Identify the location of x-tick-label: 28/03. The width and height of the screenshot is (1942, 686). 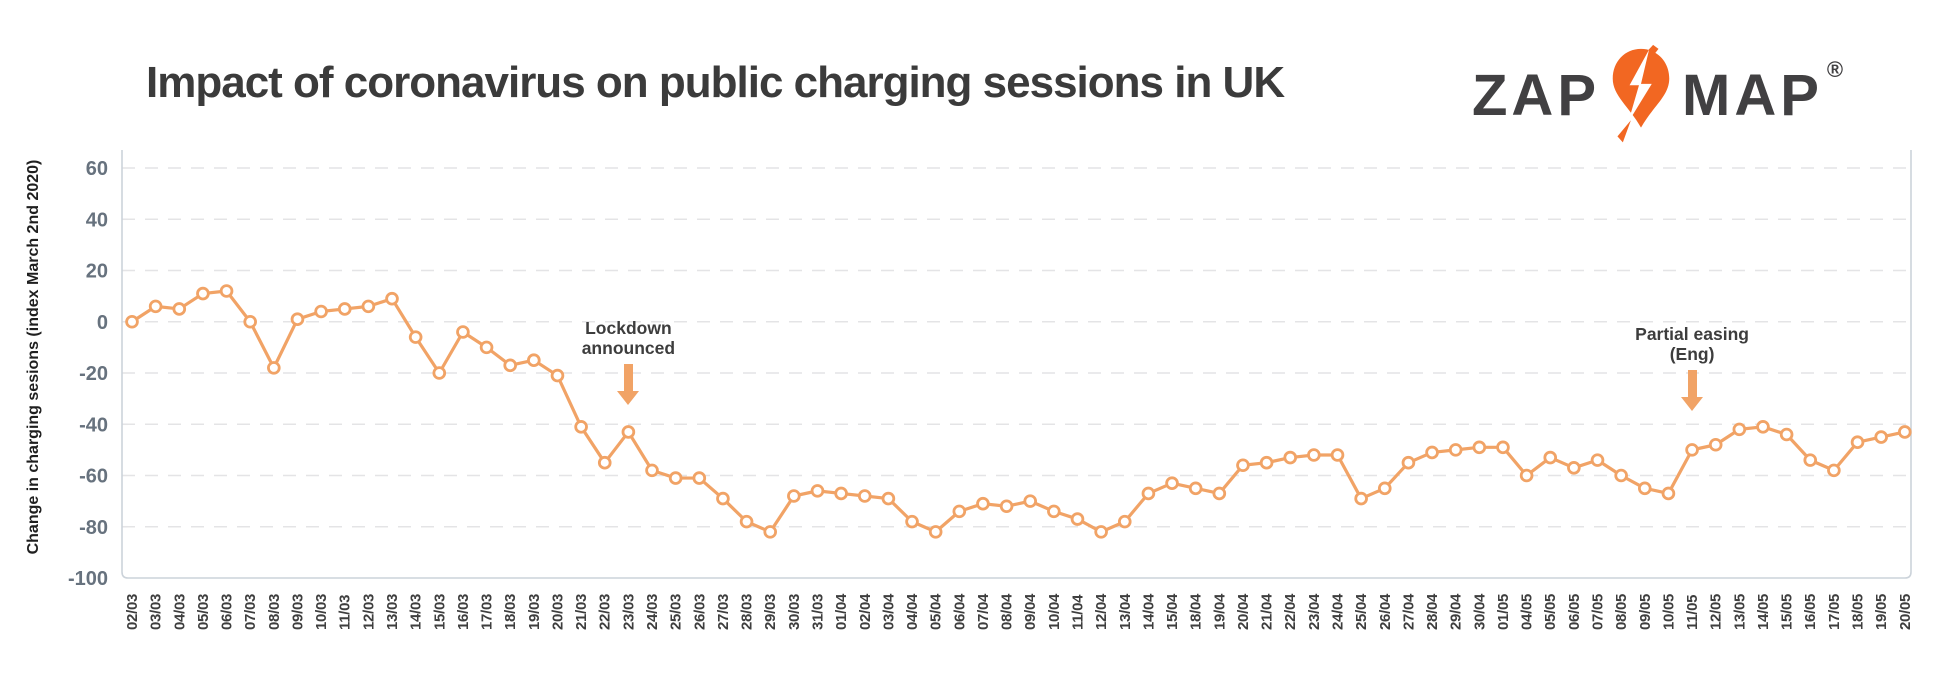
(747, 612).